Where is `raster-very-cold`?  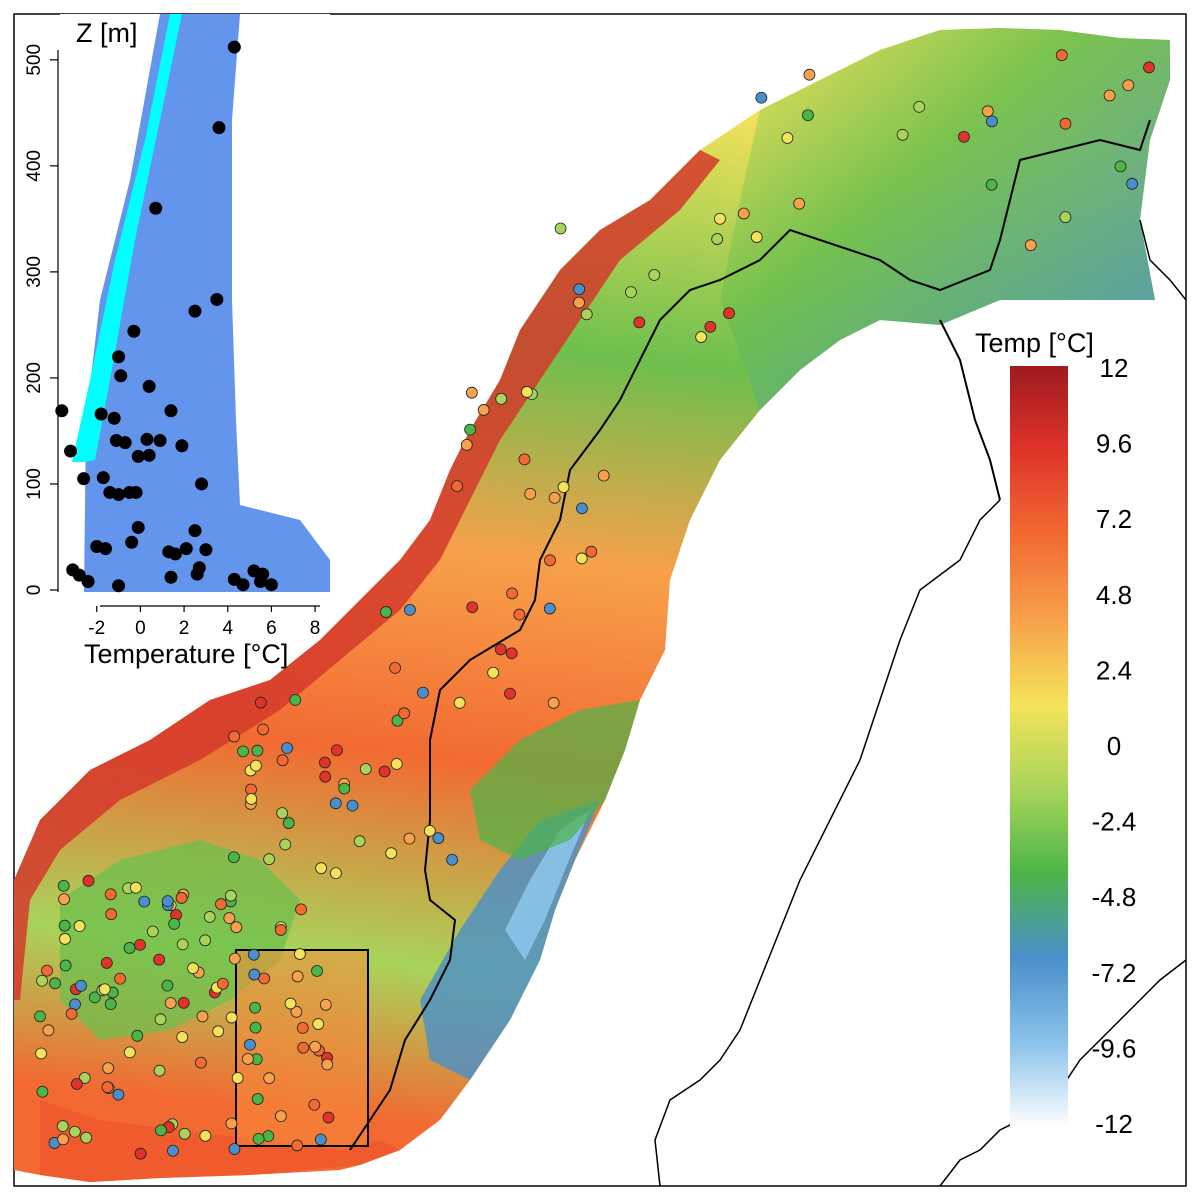
raster-very-cold is located at coordinates (547, 885).